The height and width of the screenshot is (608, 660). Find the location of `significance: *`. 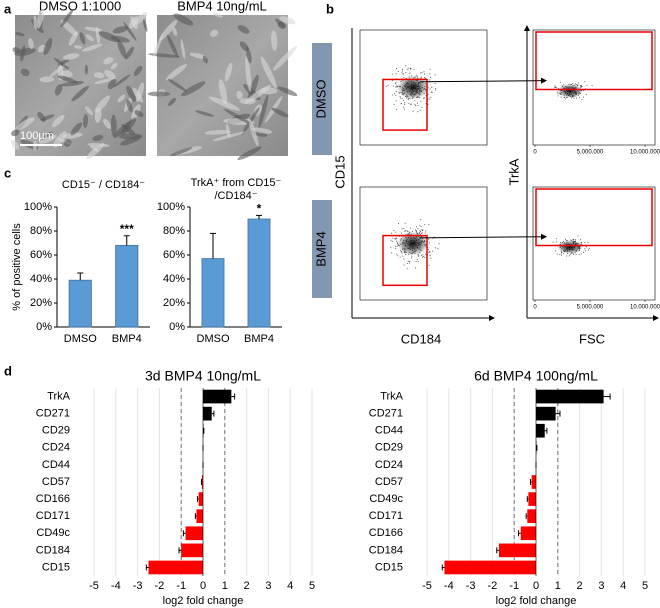

significance: * is located at coordinates (259, 209).